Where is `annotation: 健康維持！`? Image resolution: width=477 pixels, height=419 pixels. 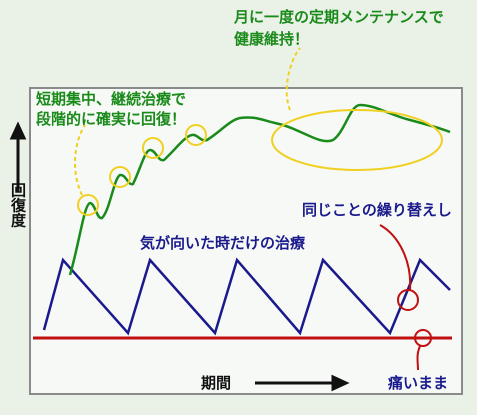
annotation: 健康維持！ is located at coordinates (271, 39).